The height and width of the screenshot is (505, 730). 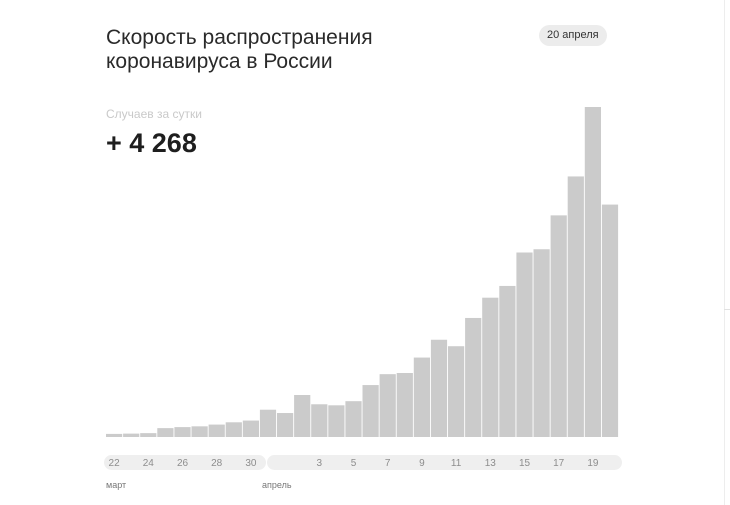 I want to click on date-badge: 20 апреля, so click(x=573, y=35).